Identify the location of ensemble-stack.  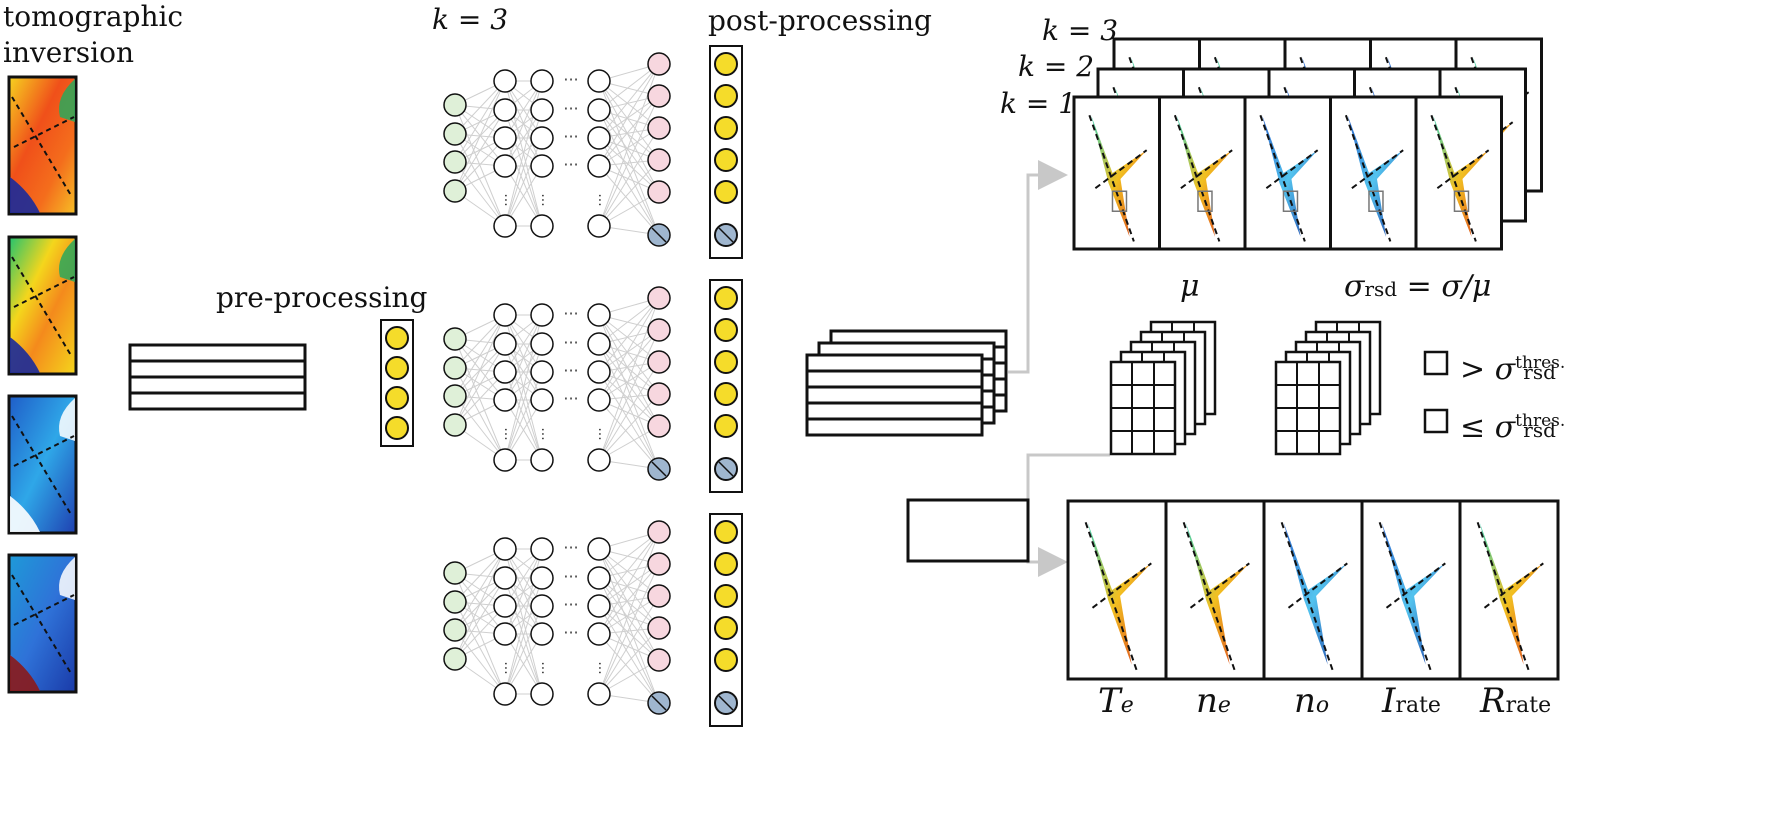
(1307, 144).